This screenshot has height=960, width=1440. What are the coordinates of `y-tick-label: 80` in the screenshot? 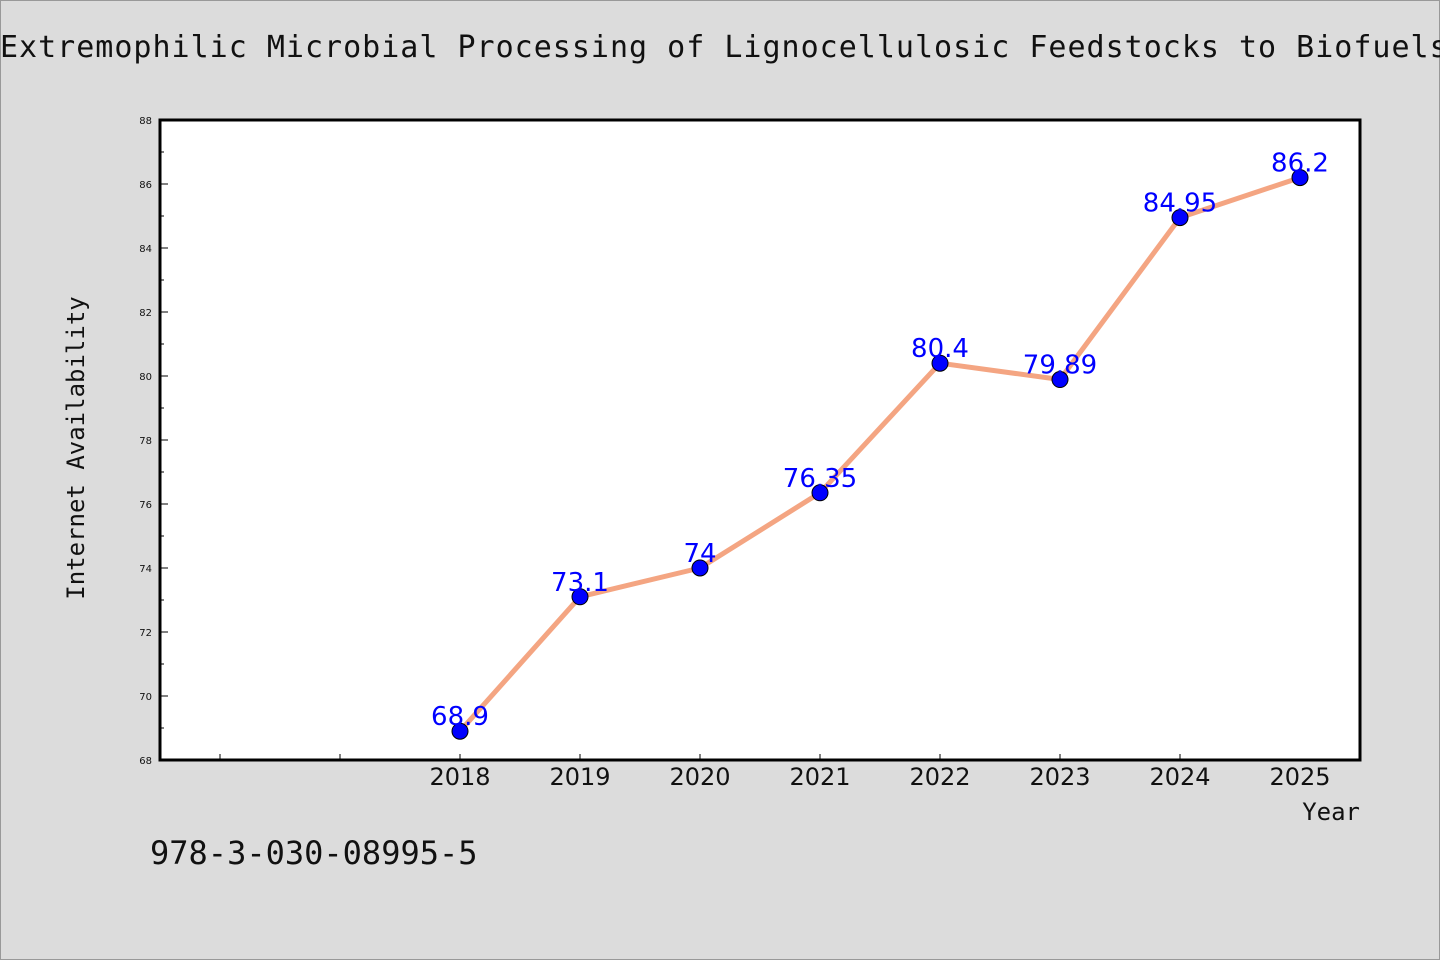 It's located at (145, 377).